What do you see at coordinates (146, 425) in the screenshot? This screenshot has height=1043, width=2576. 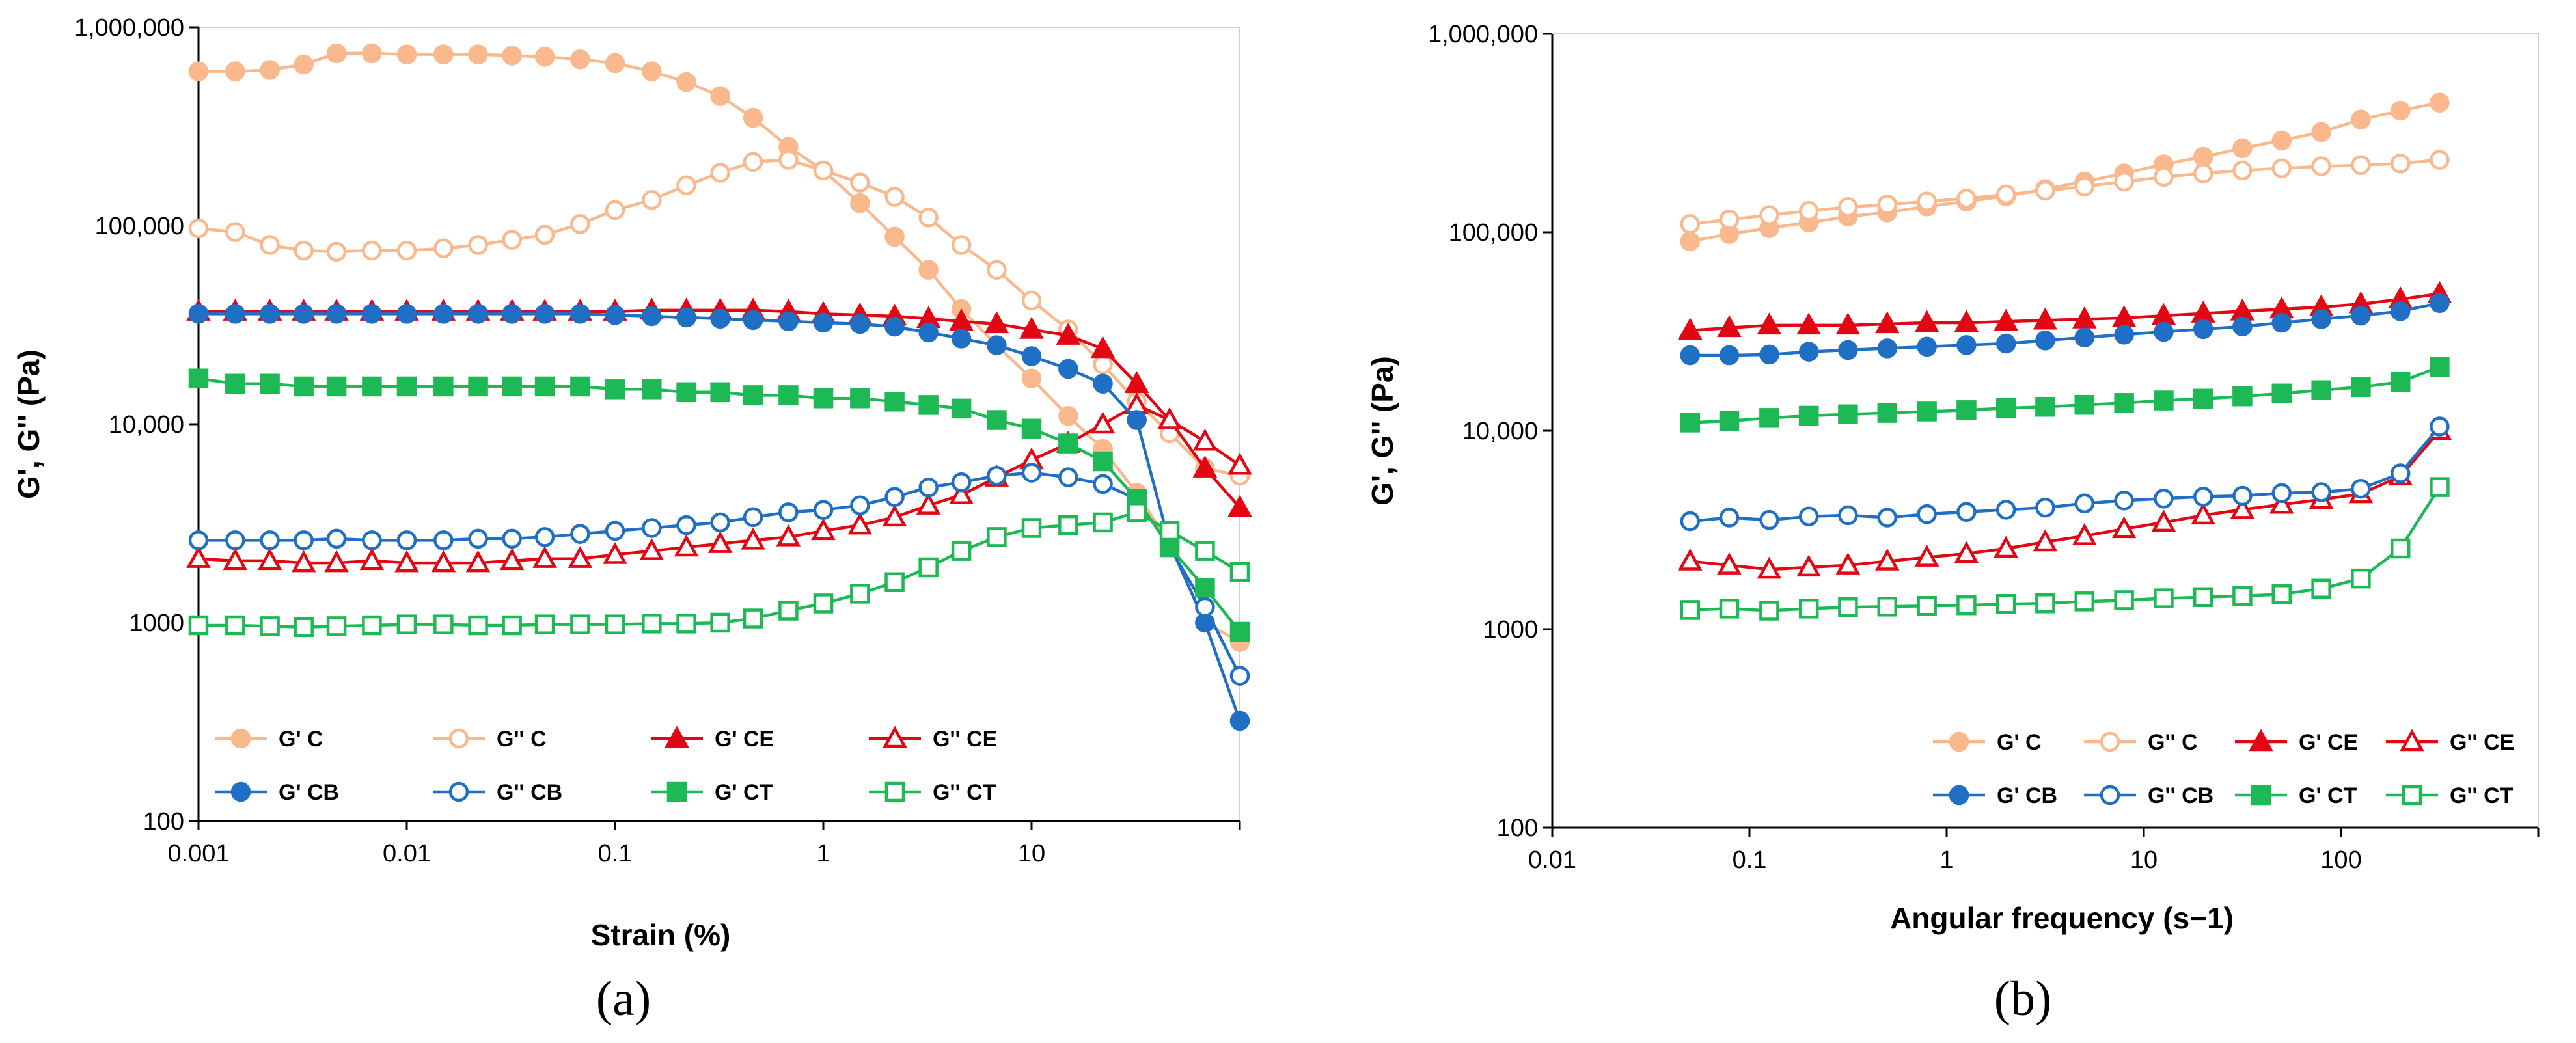 I see `y-tick-label: 10,000` at bounding box center [146, 425].